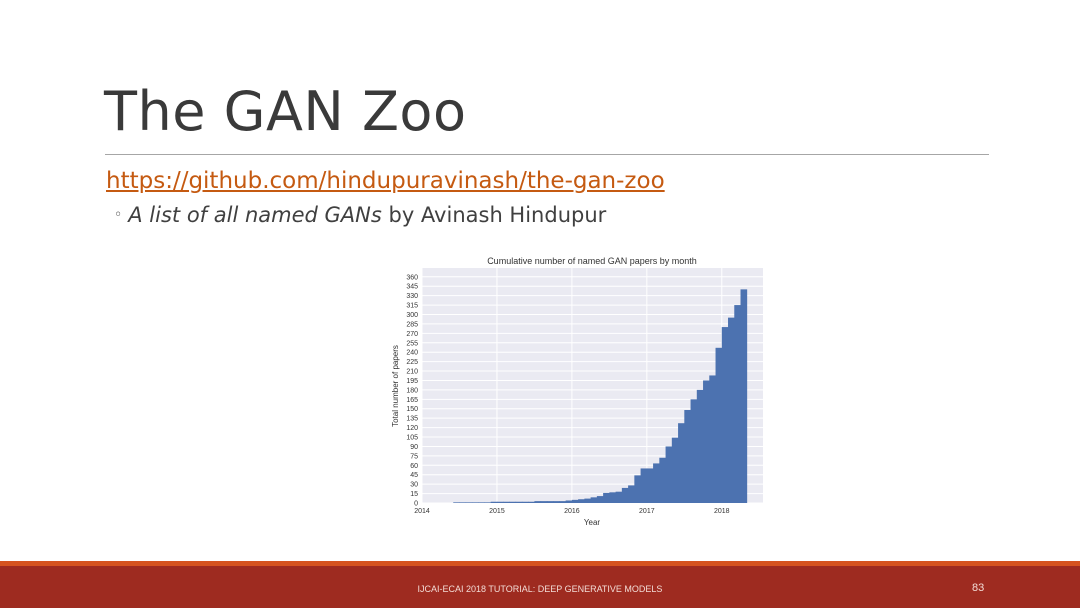  What do you see at coordinates (412, 315) in the screenshot?
I see `y-tick-label: 300` at bounding box center [412, 315].